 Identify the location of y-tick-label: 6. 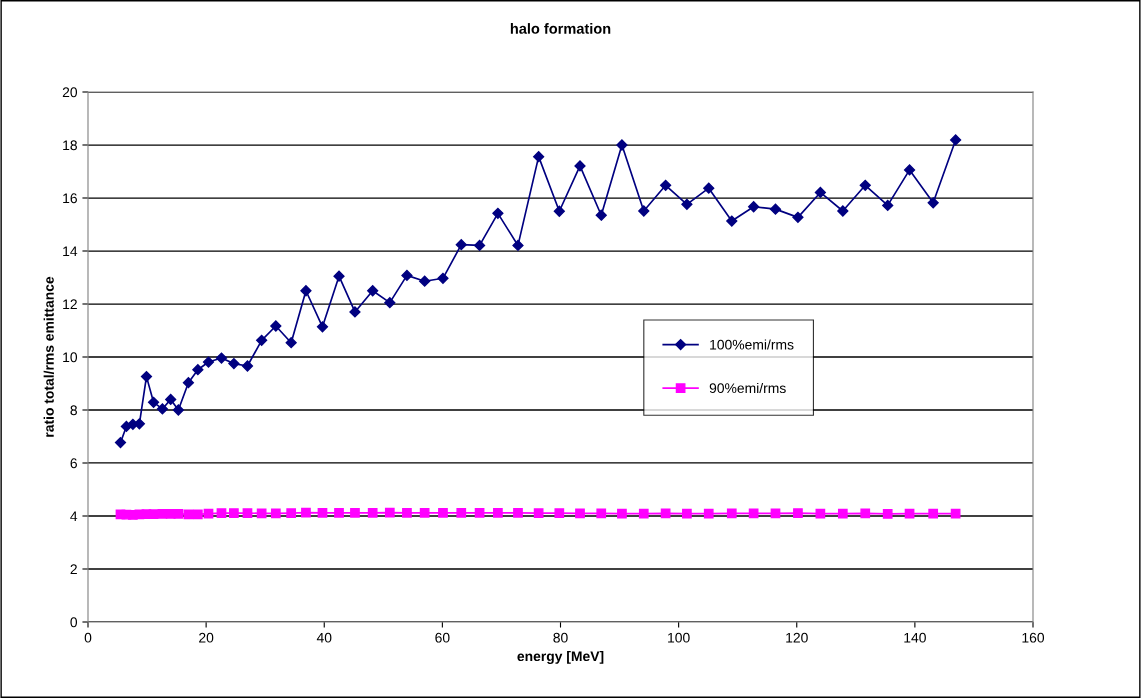
(73, 463).